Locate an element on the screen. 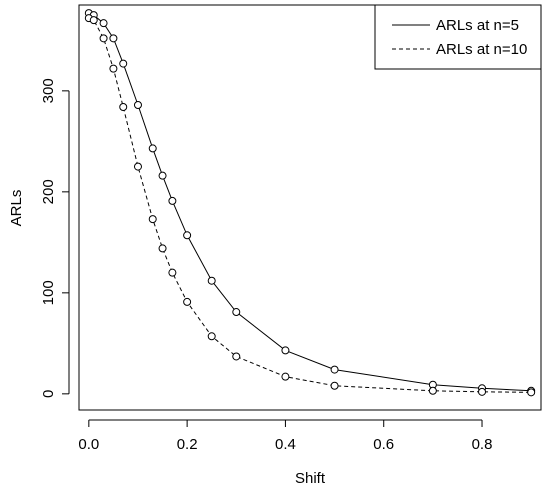 The image size is (550, 499). legend-label-n10: ARLs at n=10 is located at coordinates (481, 49).